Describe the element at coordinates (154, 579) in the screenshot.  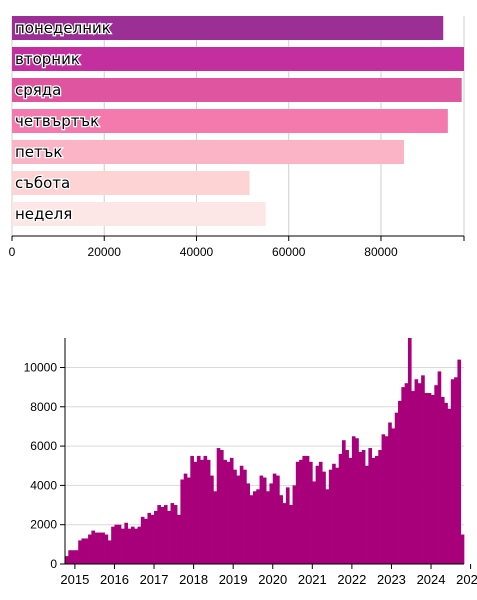
I see `x-tick-label: 2017` at that location.